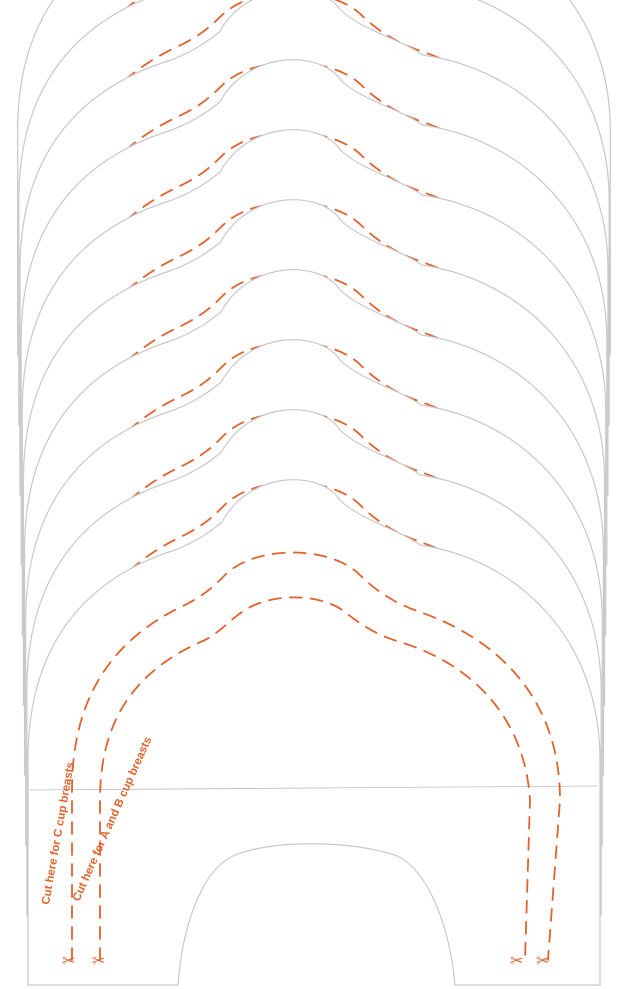  I want to click on release-liner-split-line, so click(314, 788).